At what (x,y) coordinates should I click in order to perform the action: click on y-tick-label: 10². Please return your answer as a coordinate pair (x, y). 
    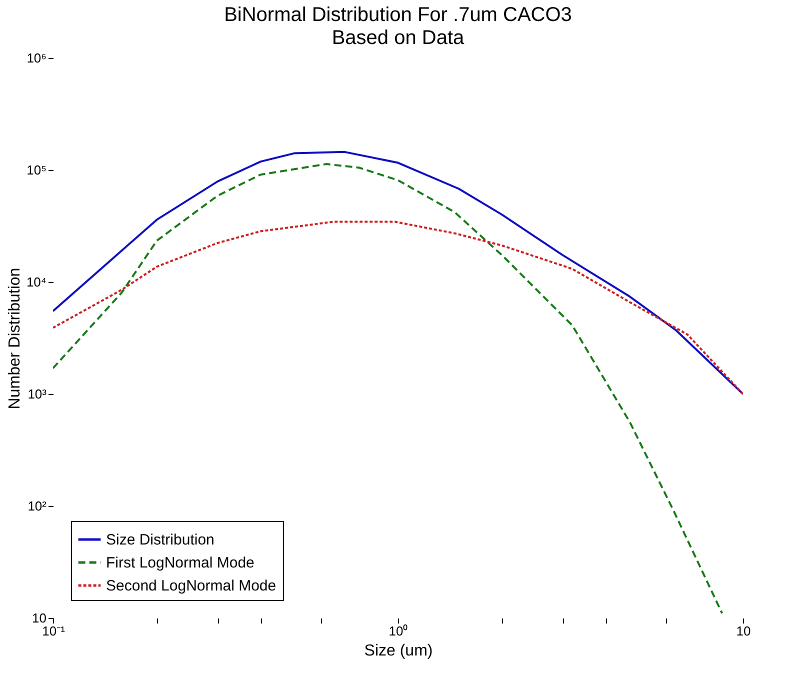
    Looking at the image, I should click on (38, 506).